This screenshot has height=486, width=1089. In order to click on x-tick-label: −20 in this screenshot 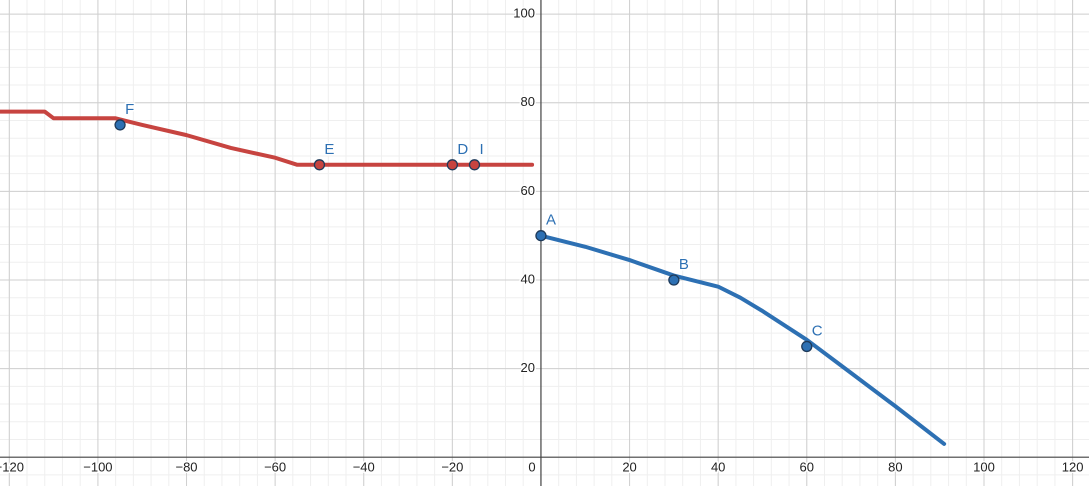, I will do `click(452, 467)`.